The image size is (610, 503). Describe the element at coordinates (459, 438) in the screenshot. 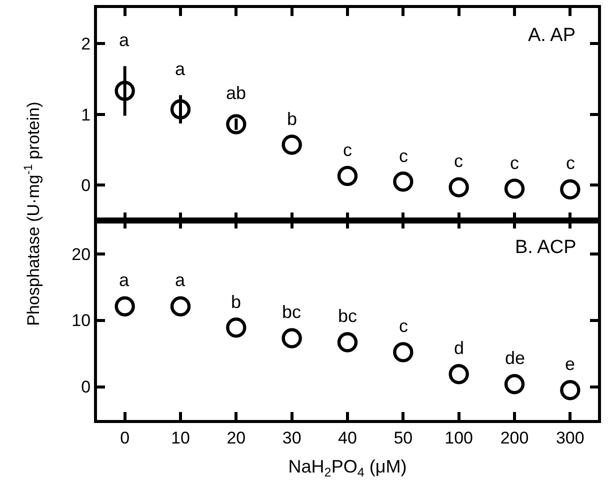

I see `x-tick-label: 100` at that location.